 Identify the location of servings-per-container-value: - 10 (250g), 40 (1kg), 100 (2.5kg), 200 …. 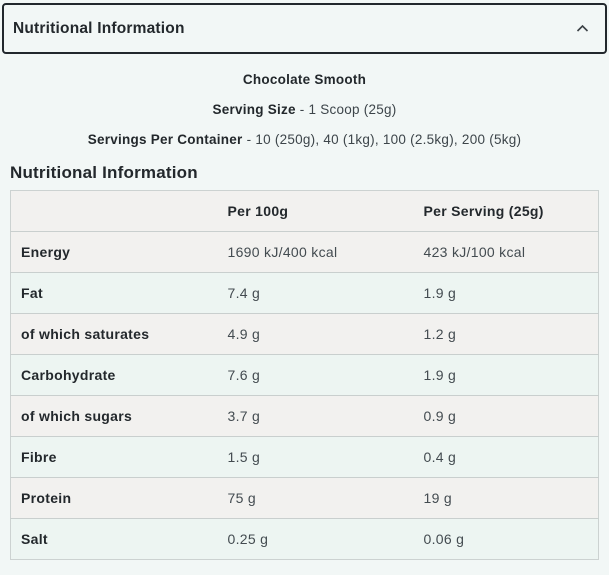
(382, 139).